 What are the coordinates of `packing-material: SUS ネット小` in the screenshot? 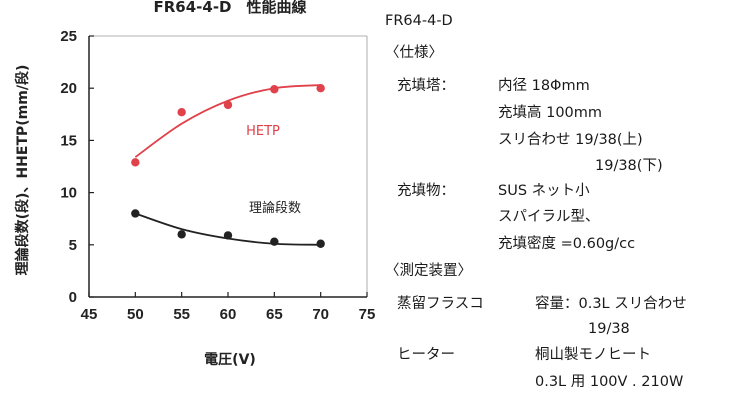 It's located at (544, 191).